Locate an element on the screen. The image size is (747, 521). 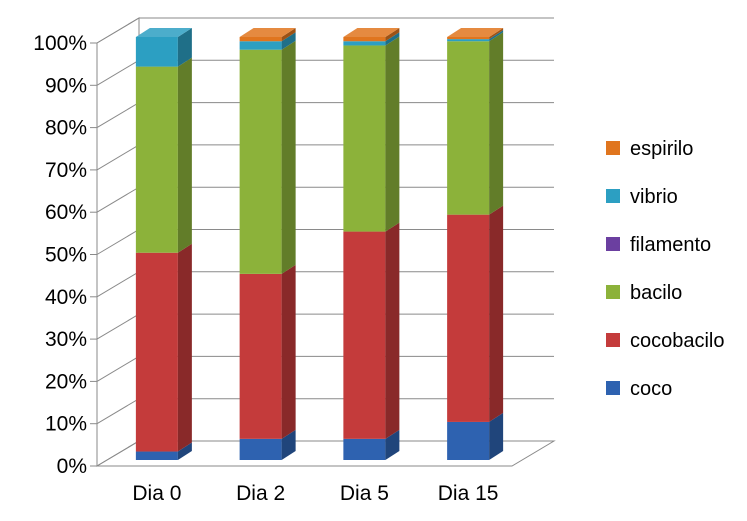
y-axis-tick-labels: 0% 10% 20% 30% 40% 50% 60% 70% 80% 90% 100% is located at coordinates (60, 255).